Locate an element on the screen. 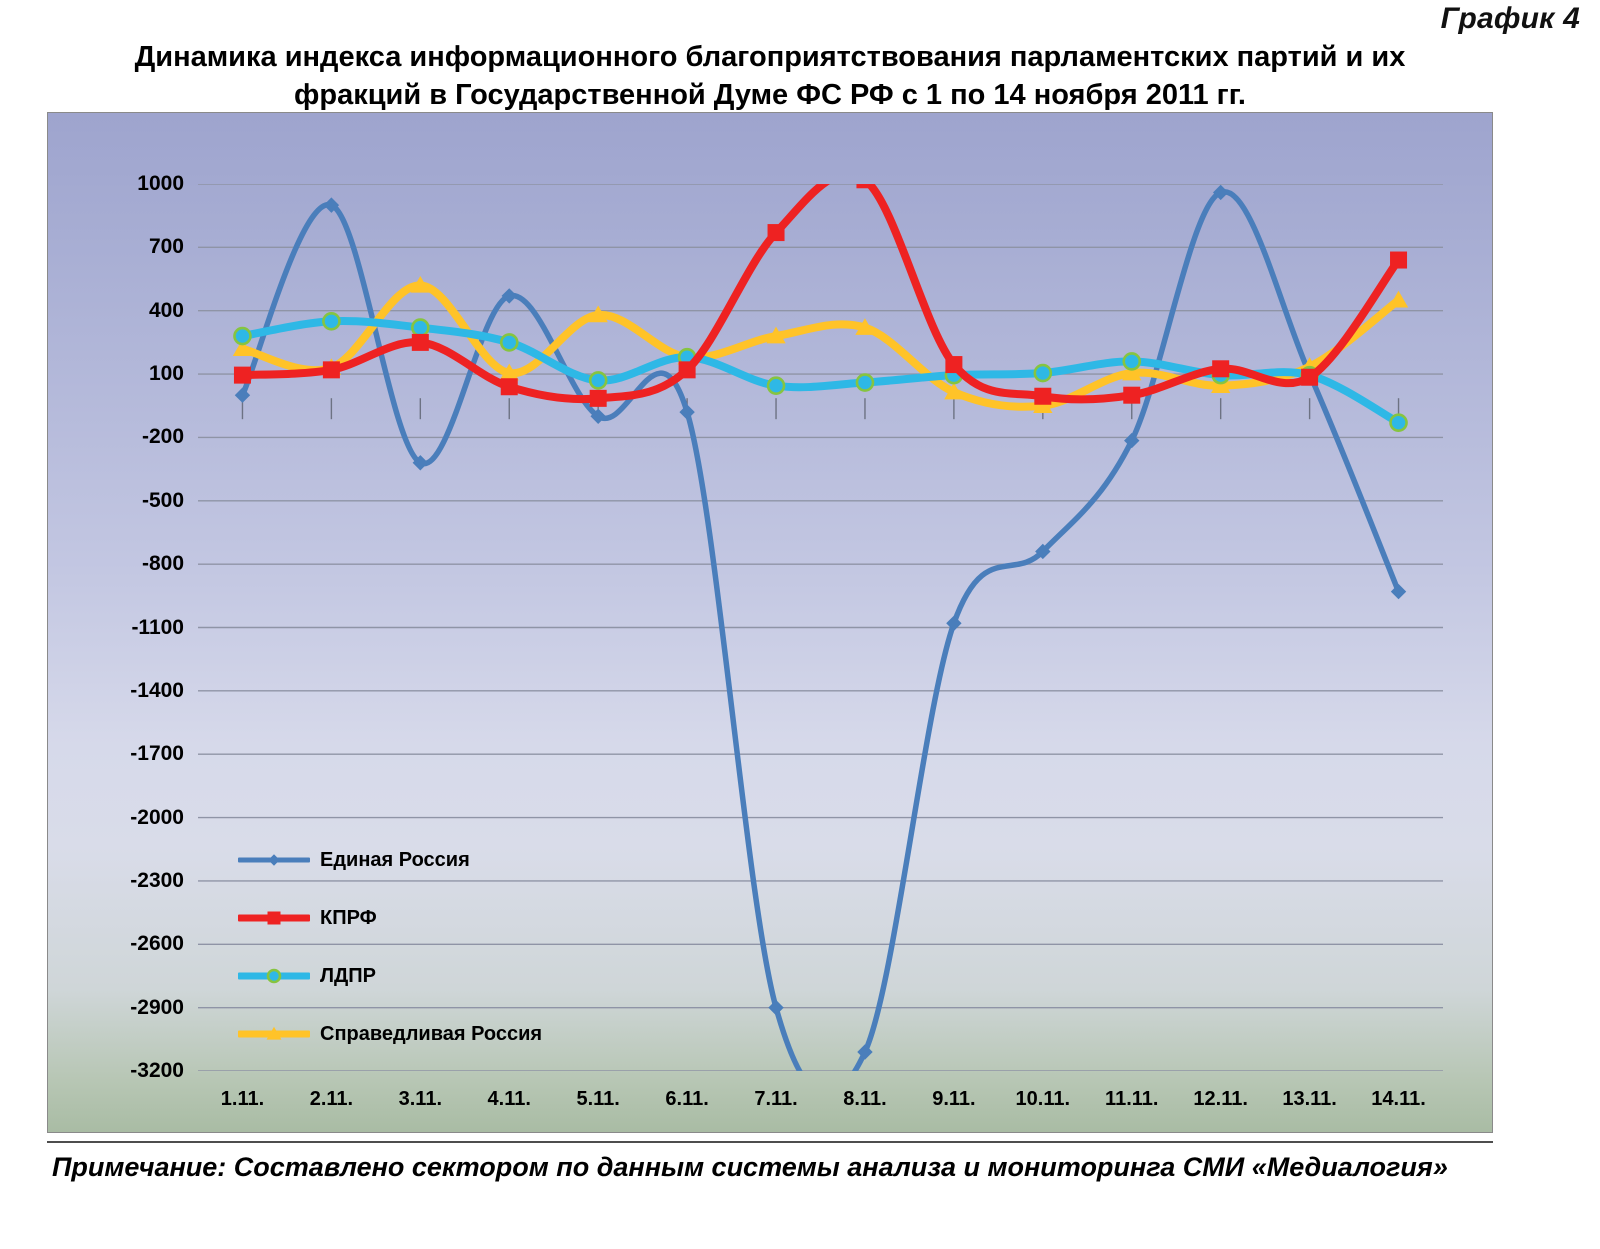 This screenshot has width=1600, height=1249. legend-item-label: Единая Россия is located at coordinates (395, 859).